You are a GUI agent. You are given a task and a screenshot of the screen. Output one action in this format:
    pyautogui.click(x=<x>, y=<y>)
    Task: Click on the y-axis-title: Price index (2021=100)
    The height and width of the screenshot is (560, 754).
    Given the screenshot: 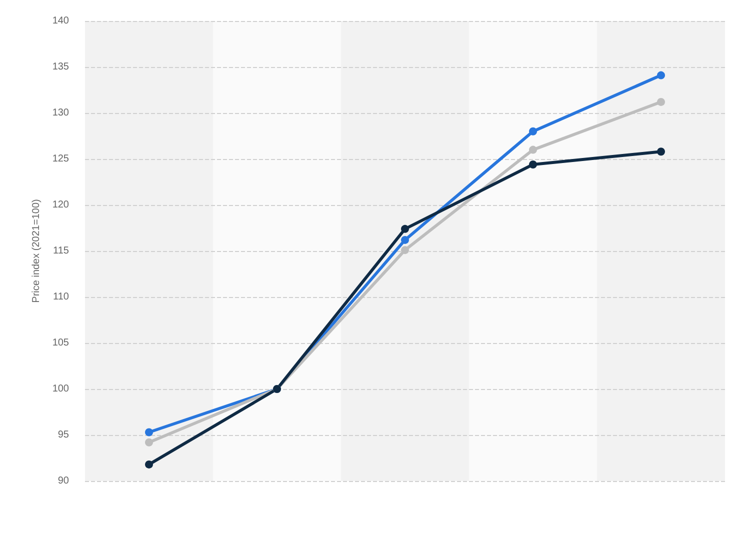 What is the action you would take?
    pyautogui.click(x=36, y=251)
    